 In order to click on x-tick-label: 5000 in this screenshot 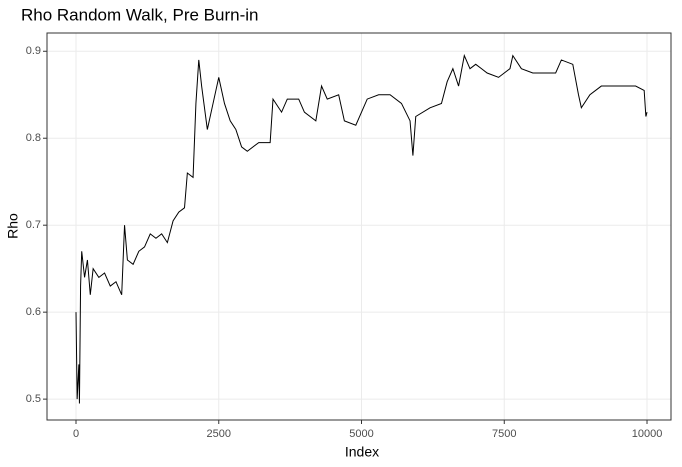, I will do `click(361, 434)`.